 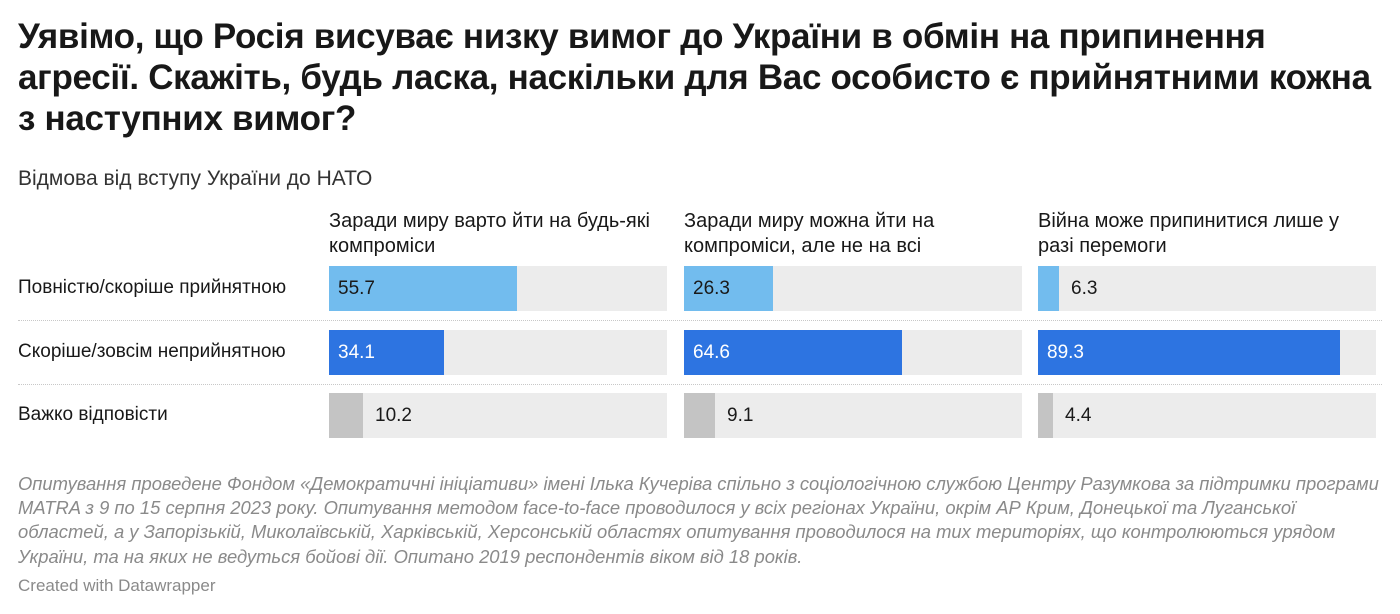 What do you see at coordinates (1207, 288) in the screenshot?
I see `bar-track: 6.3` at bounding box center [1207, 288].